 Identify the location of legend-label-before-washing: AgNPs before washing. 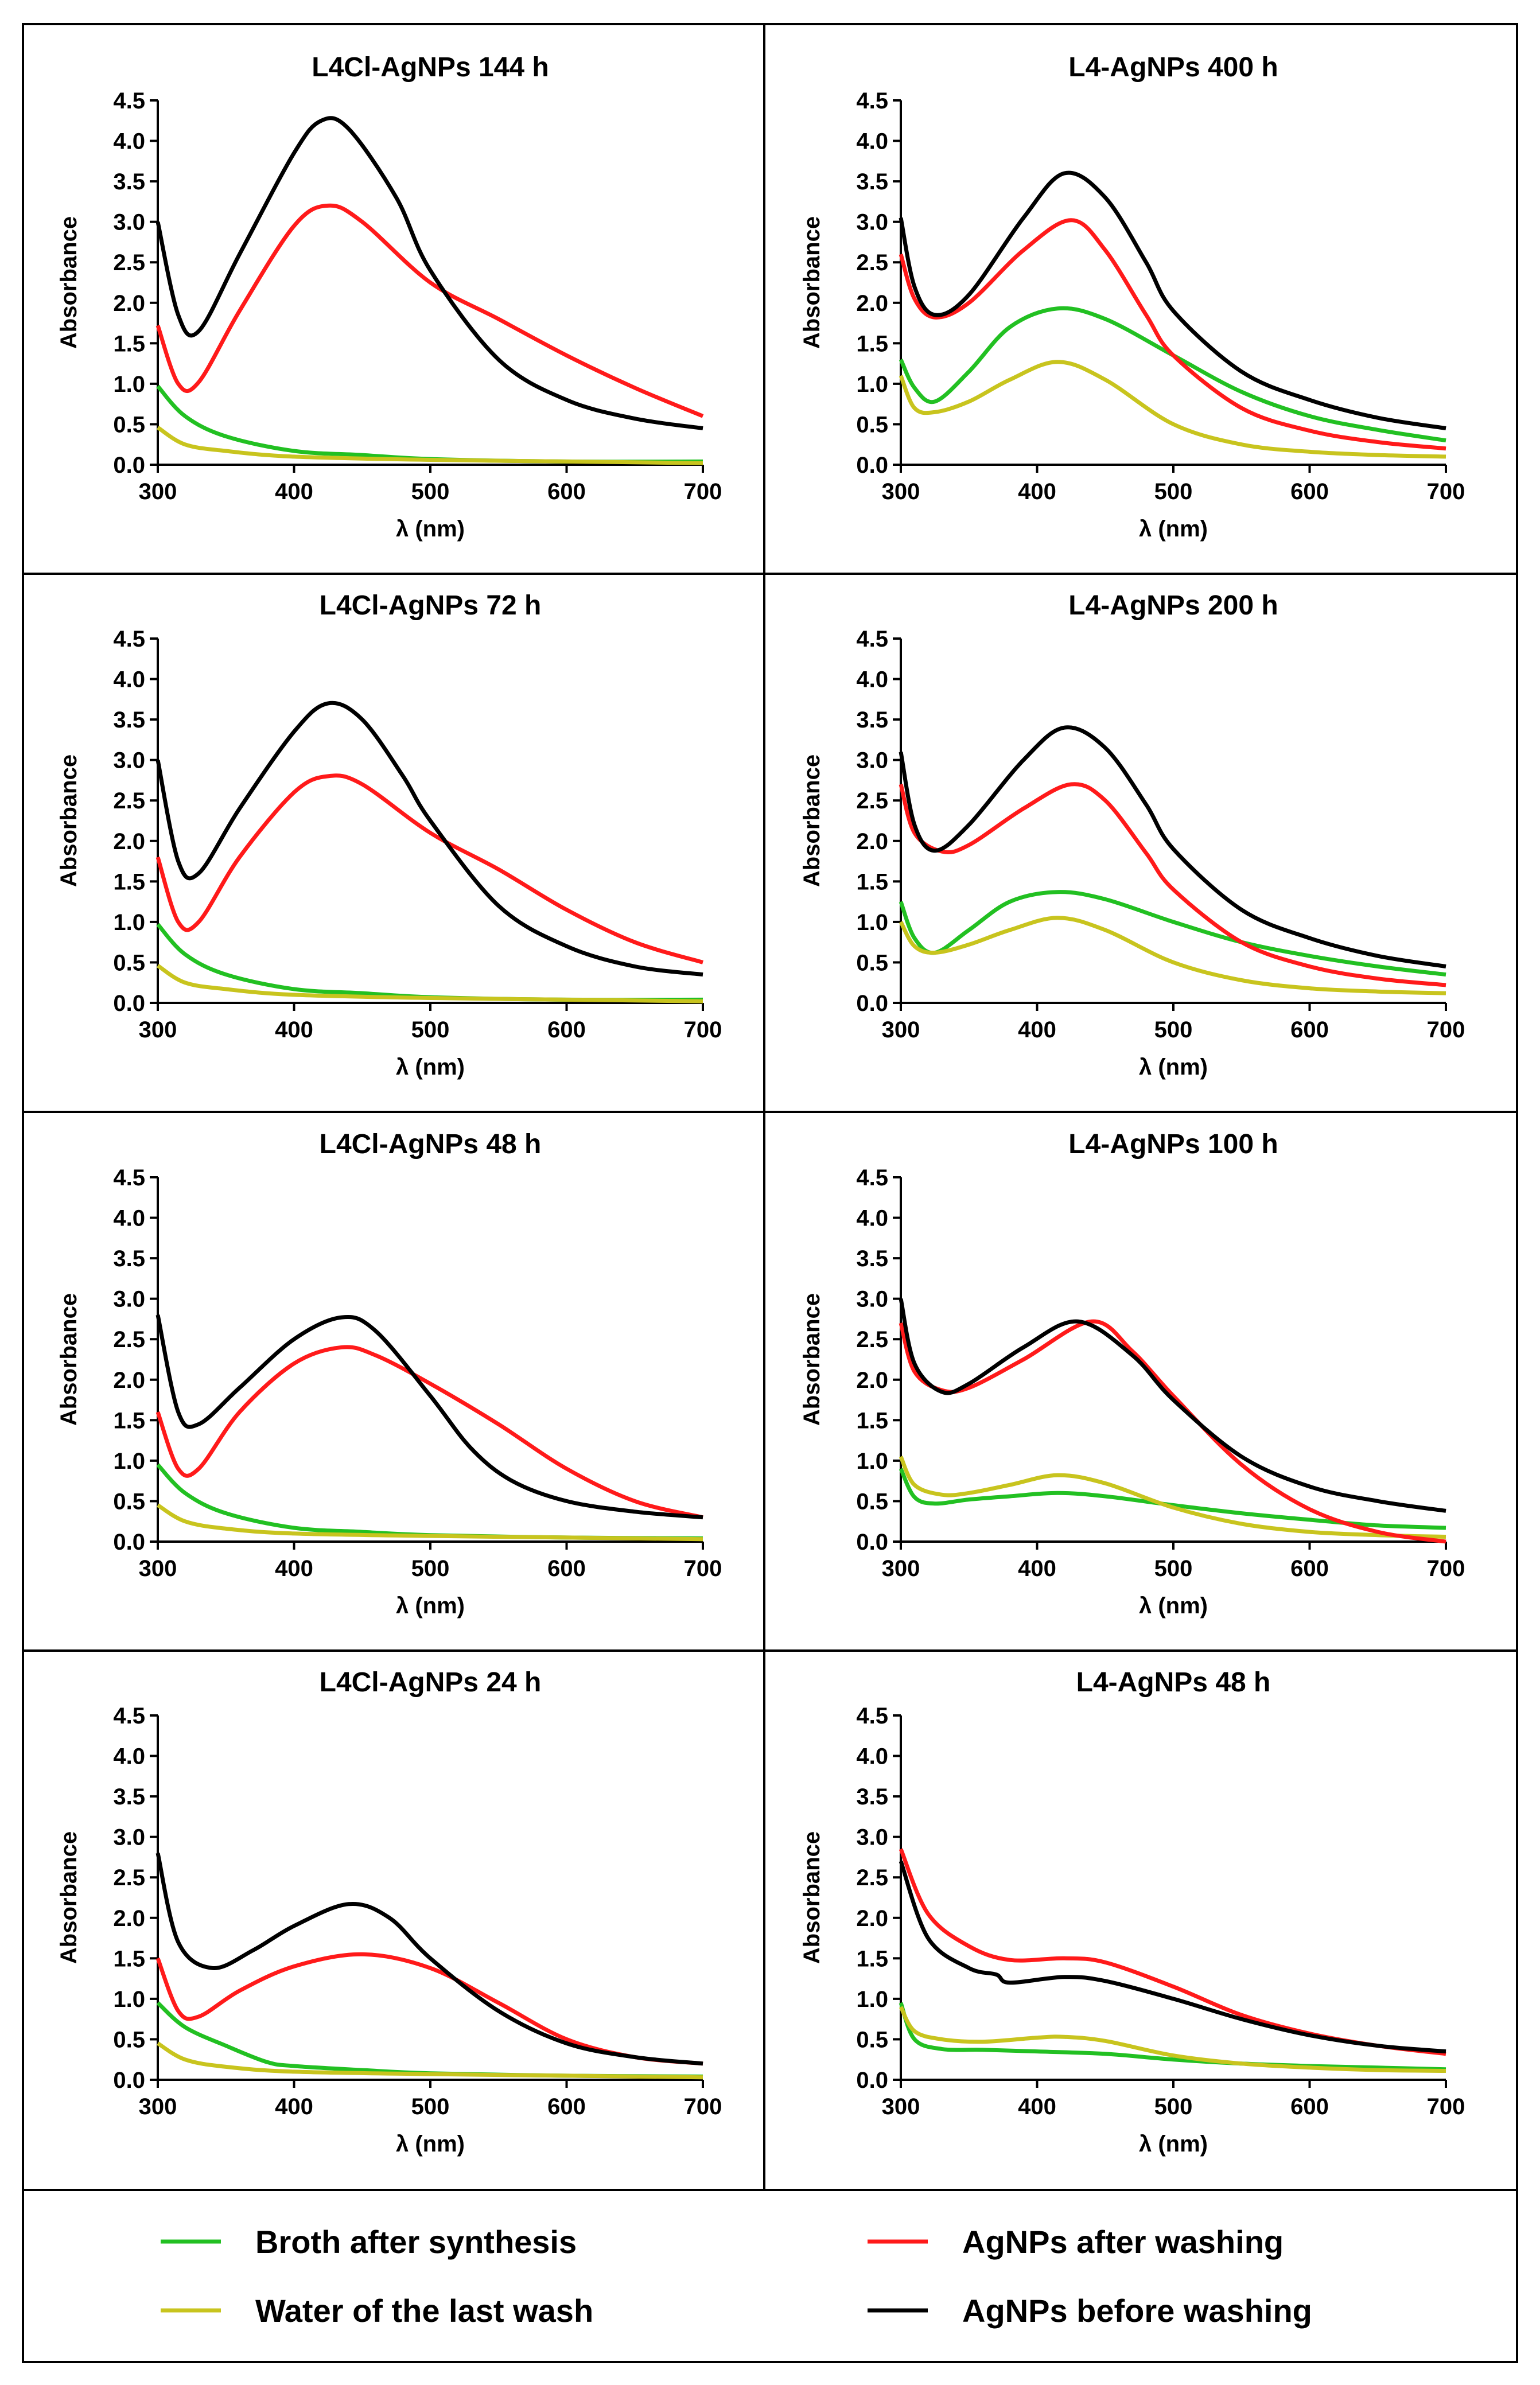
(1137, 2311).